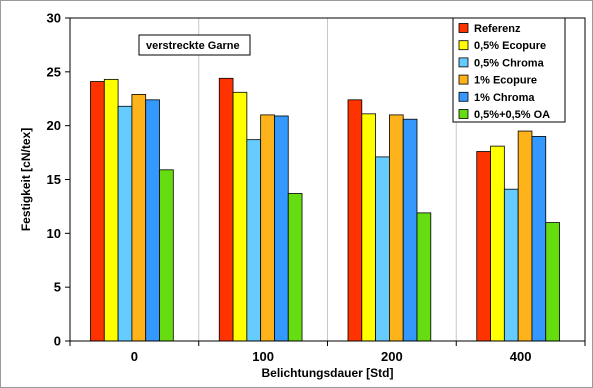  I want to click on legend-entry: Referenz, so click(497, 29).